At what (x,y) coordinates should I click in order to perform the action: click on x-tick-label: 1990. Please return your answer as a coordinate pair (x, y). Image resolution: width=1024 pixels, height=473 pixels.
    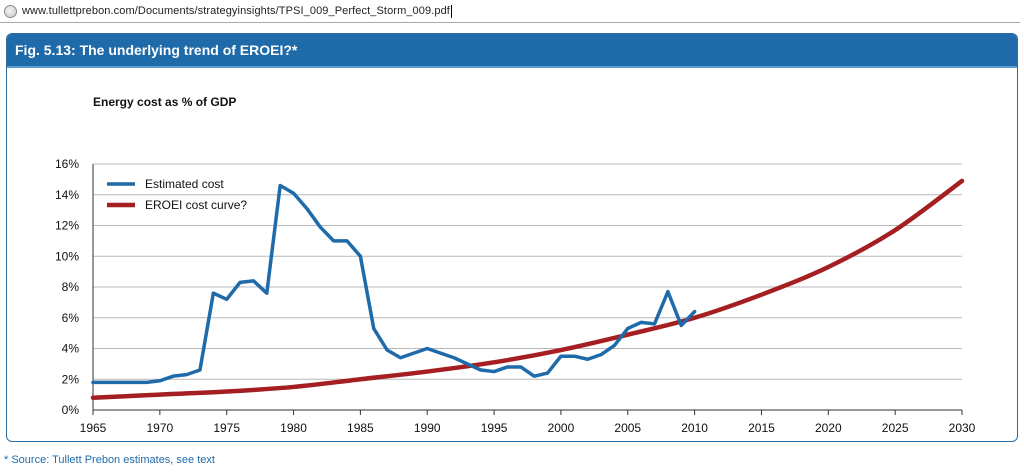
    Looking at the image, I should click on (427, 428).